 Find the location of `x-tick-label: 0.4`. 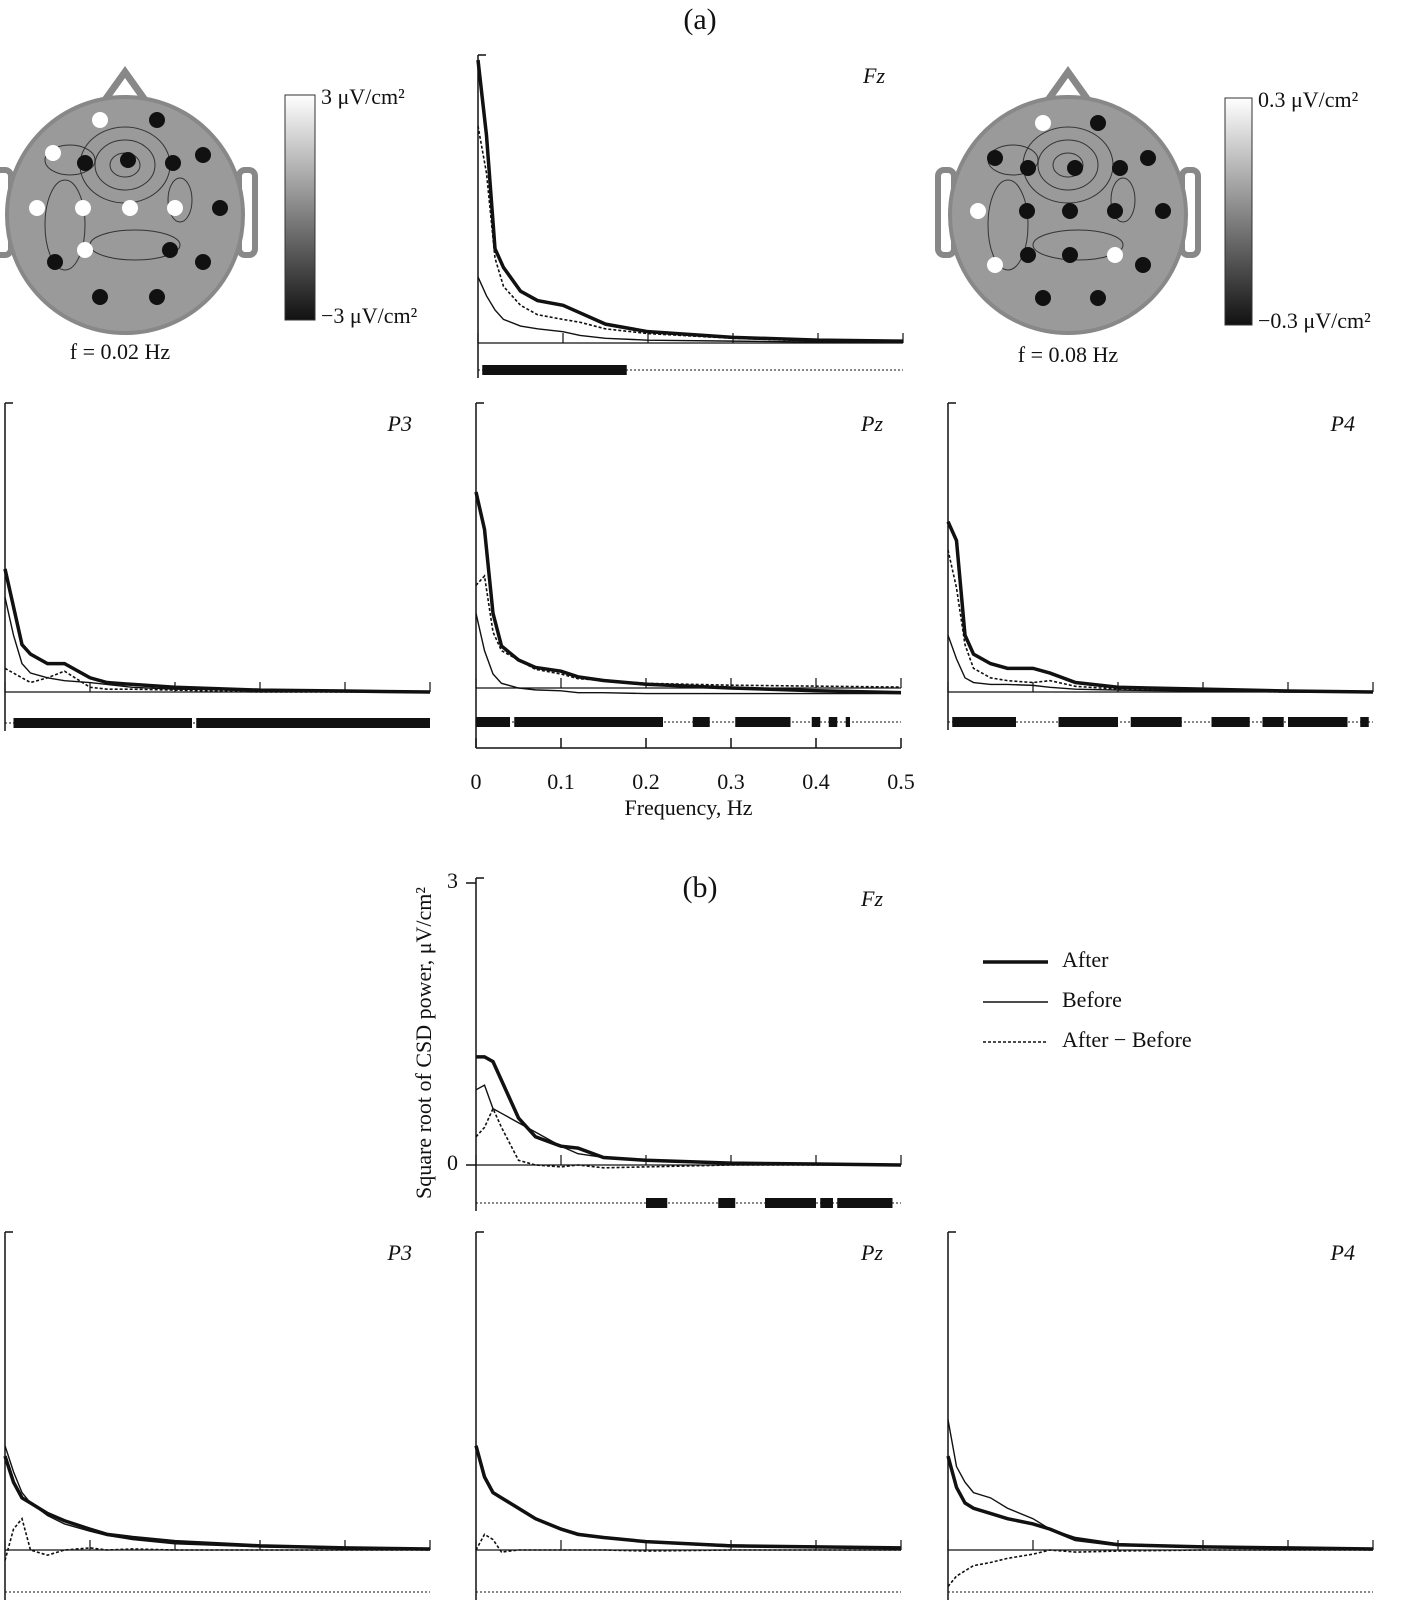

x-tick-label: 0.4 is located at coordinates (816, 781).